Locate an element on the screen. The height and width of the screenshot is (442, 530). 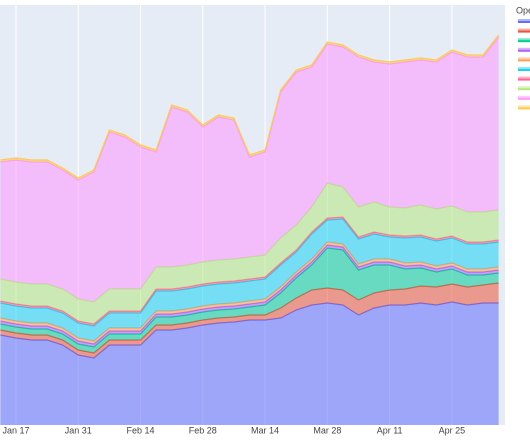
x-tick-label: Mar 28 is located at coordinates (327, 430).